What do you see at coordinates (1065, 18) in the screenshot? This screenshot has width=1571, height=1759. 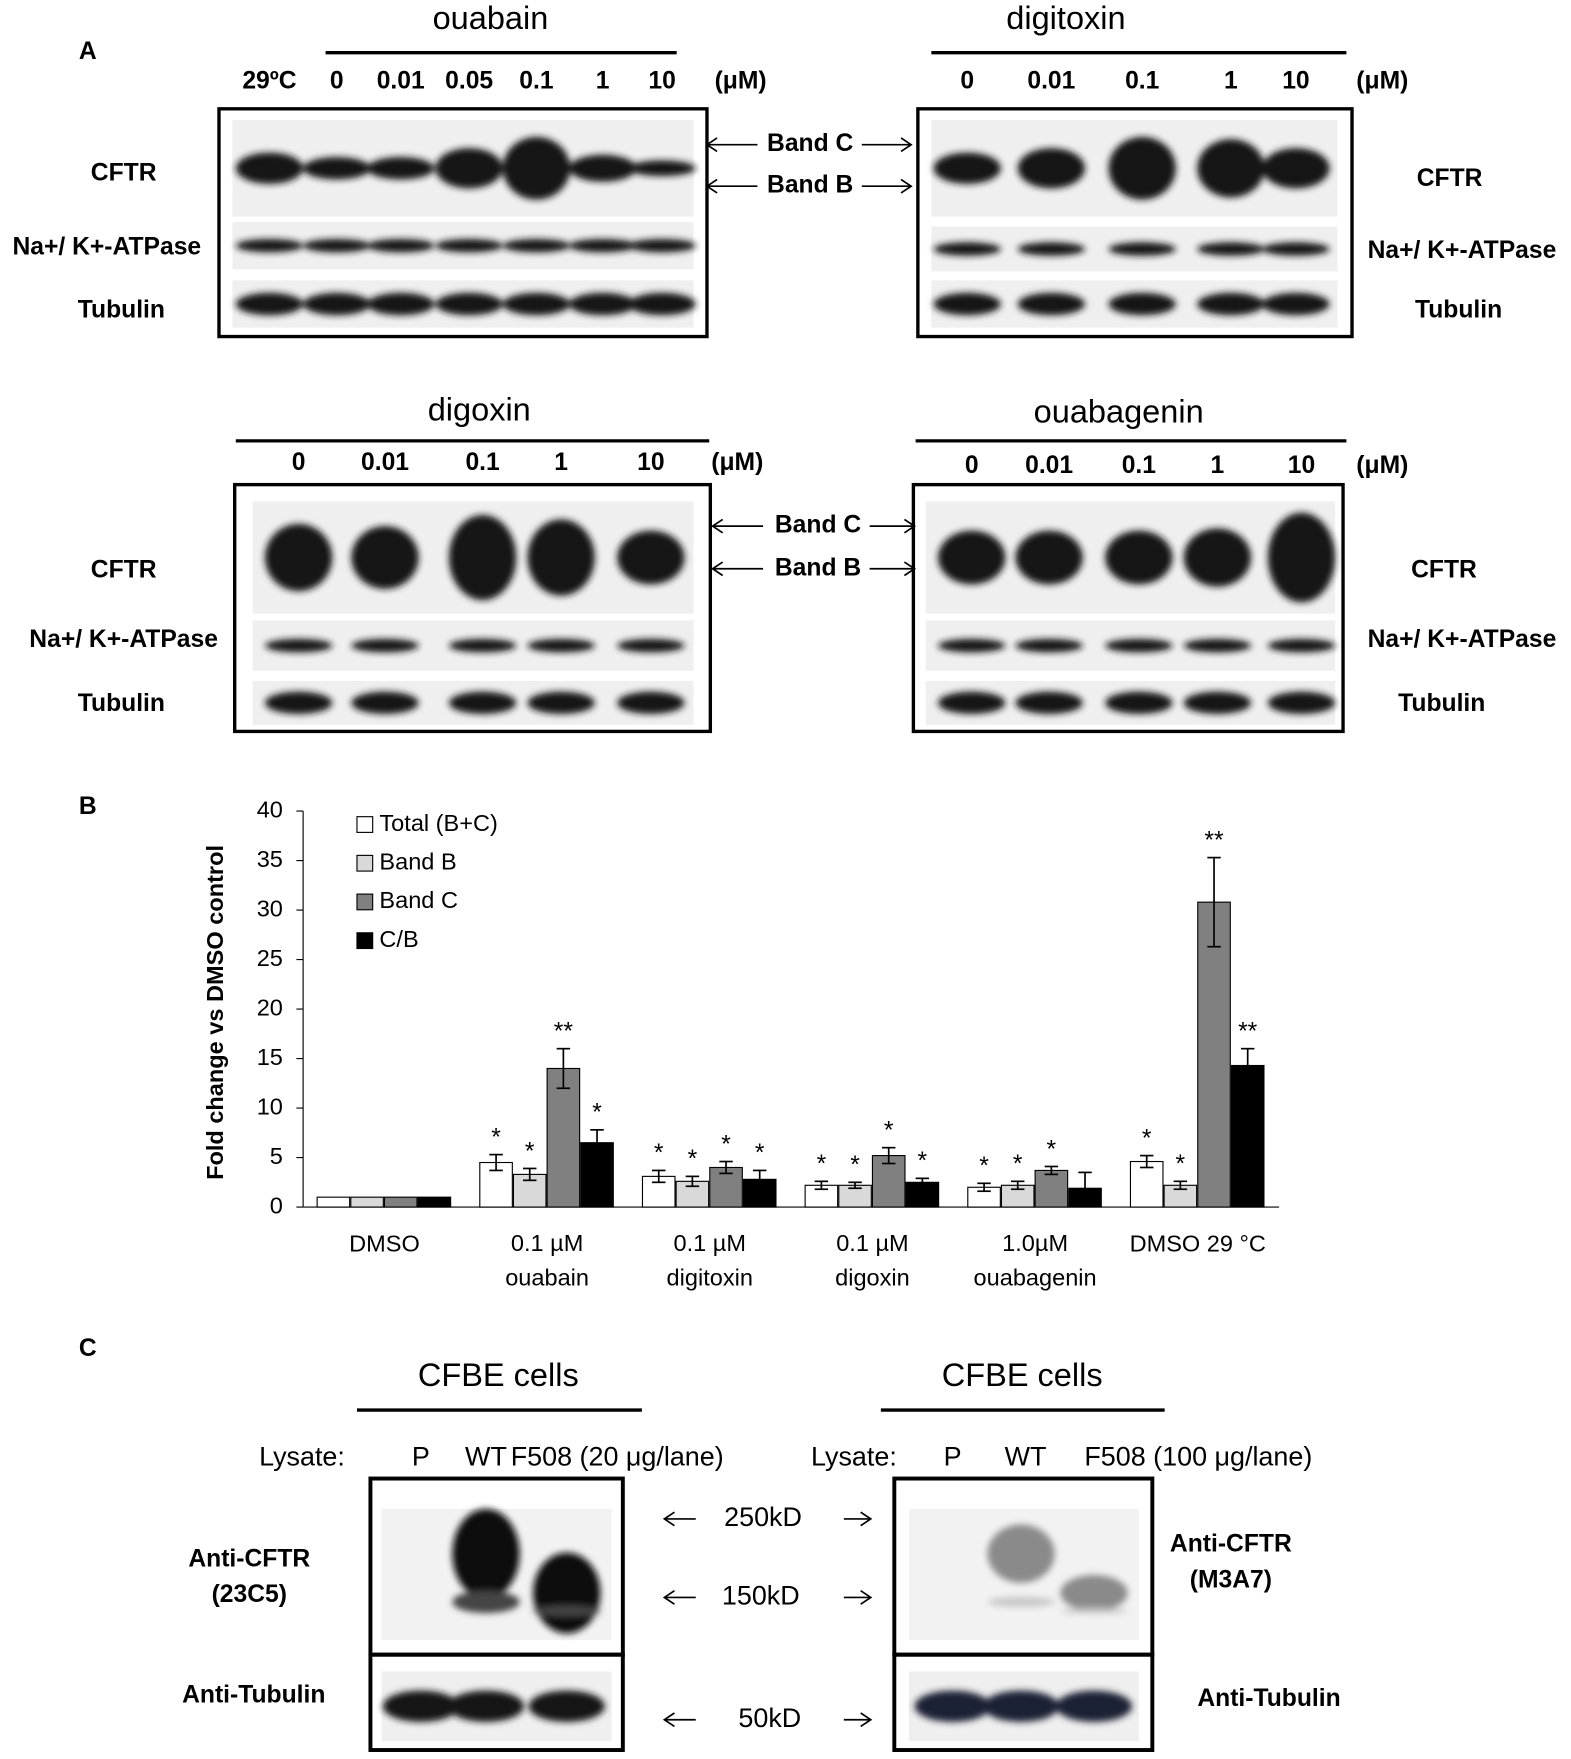 I see `blot-title: digitoxin` at bounding box center [1065, 18].